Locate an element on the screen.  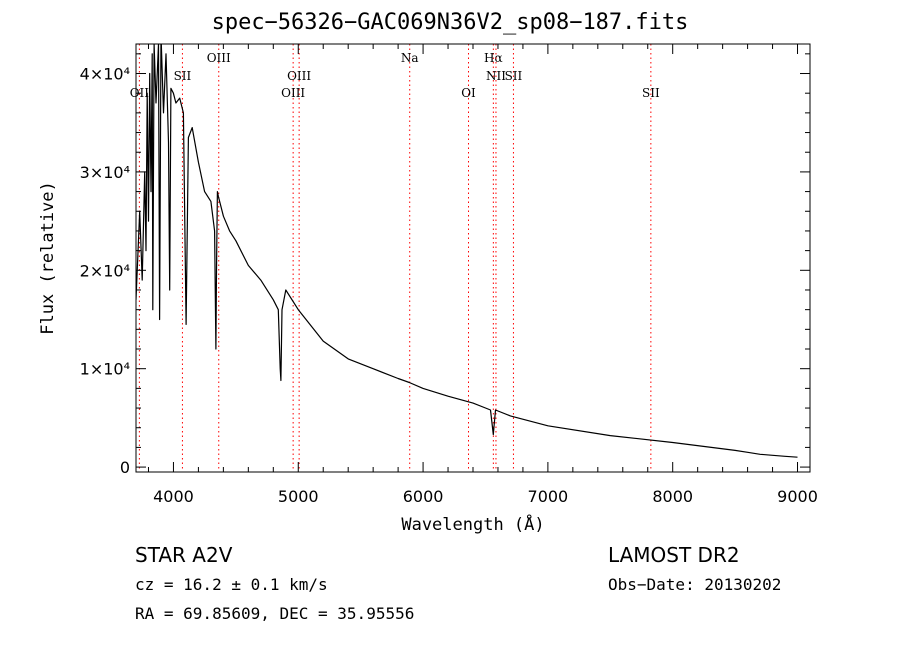
emission-line-label: OI is located at coordinates (468, 93).